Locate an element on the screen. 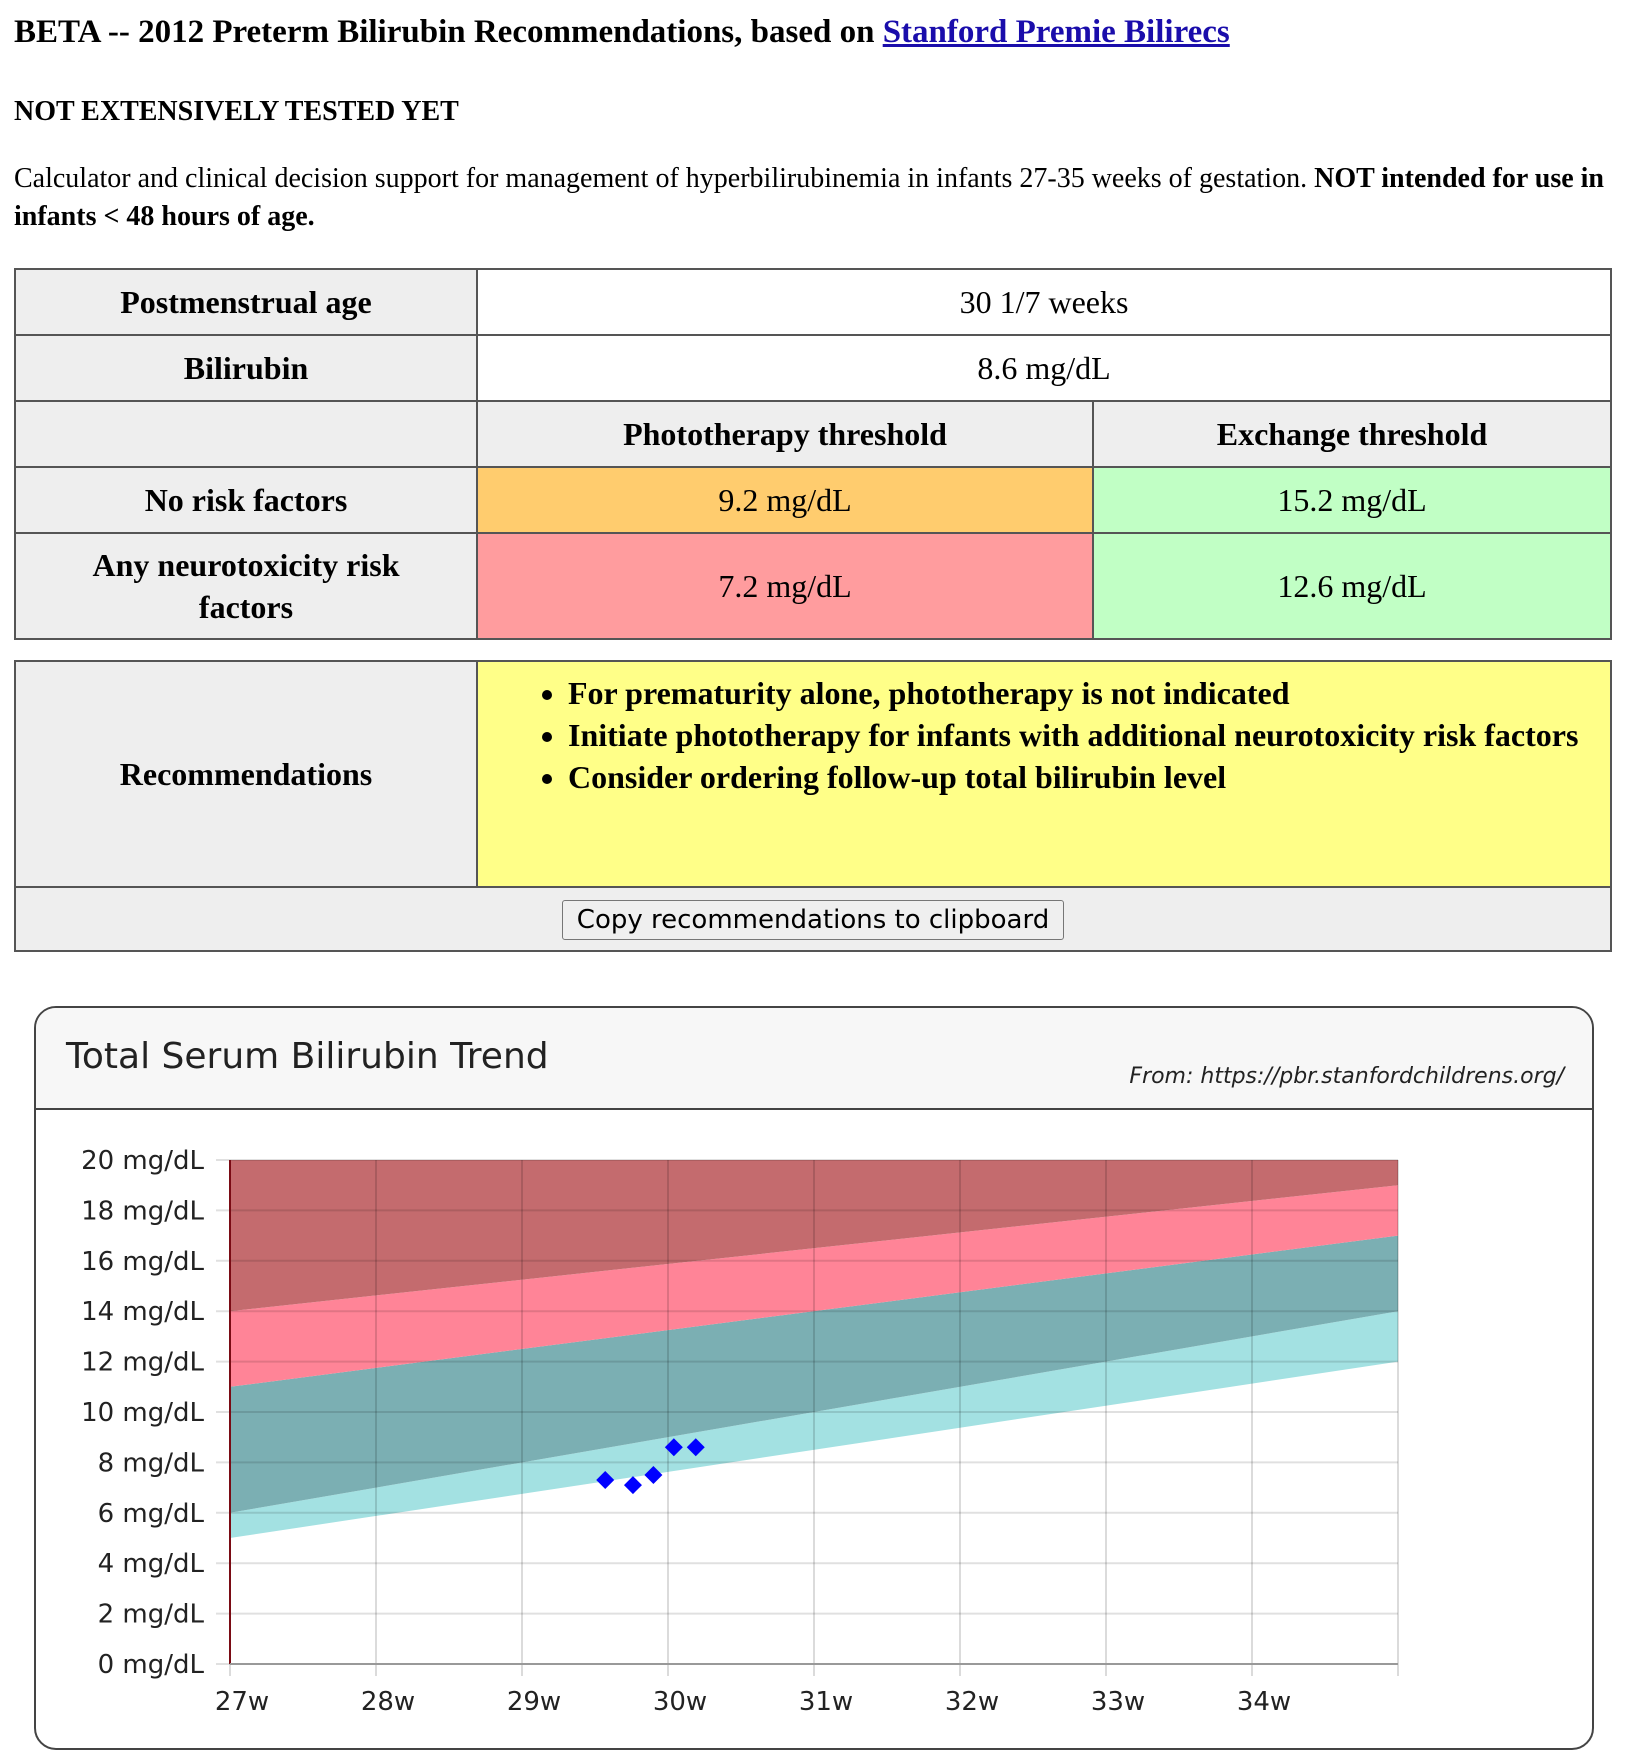 The height and width of the screenshot is (1752, 1626). risk-phototherapy: 7.2 mg/dL is located at coordinates (785, 586).